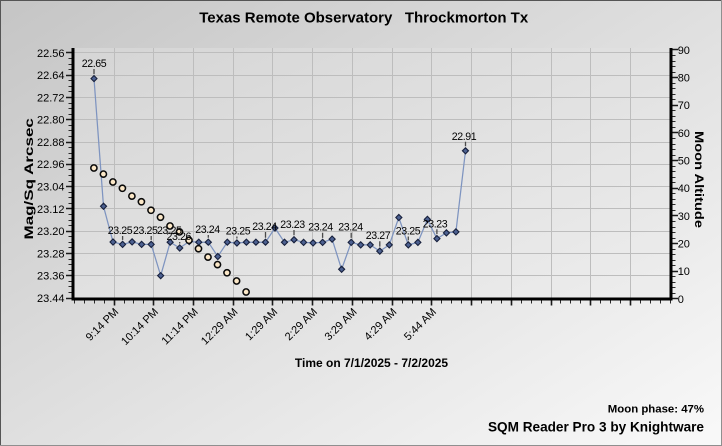  I want to click on svg-text: 90, so click(684, 51).